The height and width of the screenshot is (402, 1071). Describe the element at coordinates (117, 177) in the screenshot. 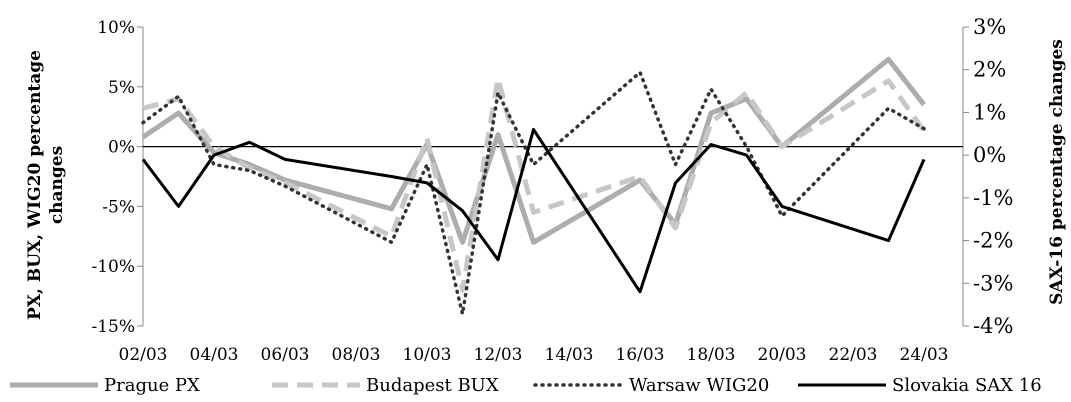

I see `left-axis: 10% 5% 0% -5% -10% -15%` at that location.